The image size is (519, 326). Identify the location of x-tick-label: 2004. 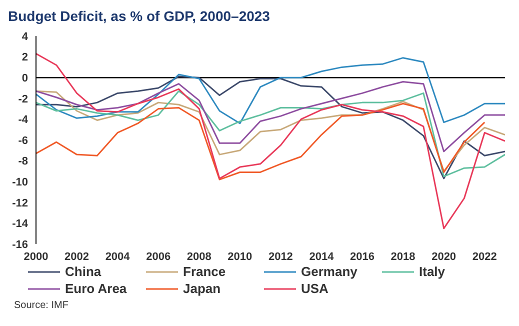
(118, 256).